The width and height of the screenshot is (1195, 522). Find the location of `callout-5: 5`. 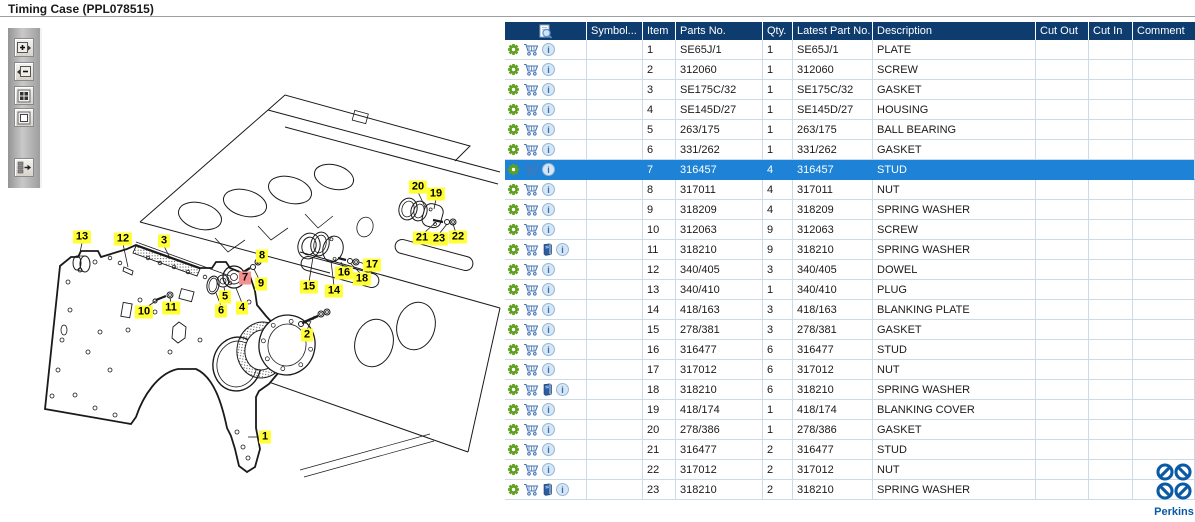

callout-5: 5 is located at coordinates (225, 297).